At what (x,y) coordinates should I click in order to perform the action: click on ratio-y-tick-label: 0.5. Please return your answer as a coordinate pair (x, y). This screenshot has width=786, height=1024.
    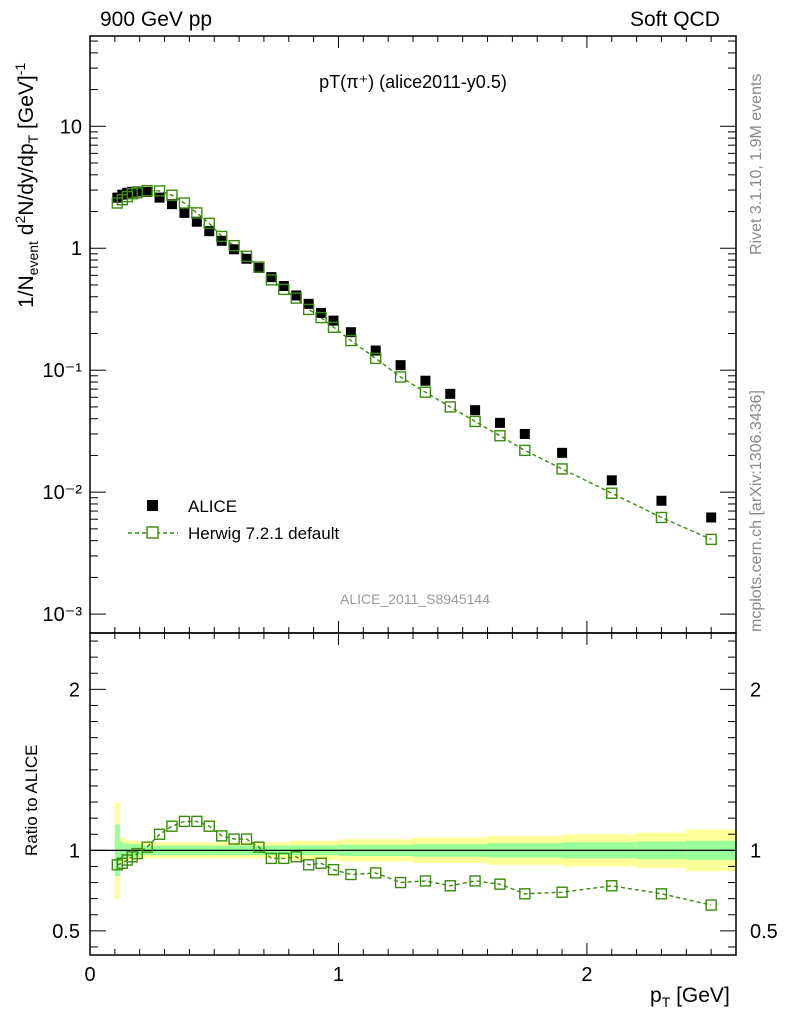
    Looking at the image, I should click on (66, 932).